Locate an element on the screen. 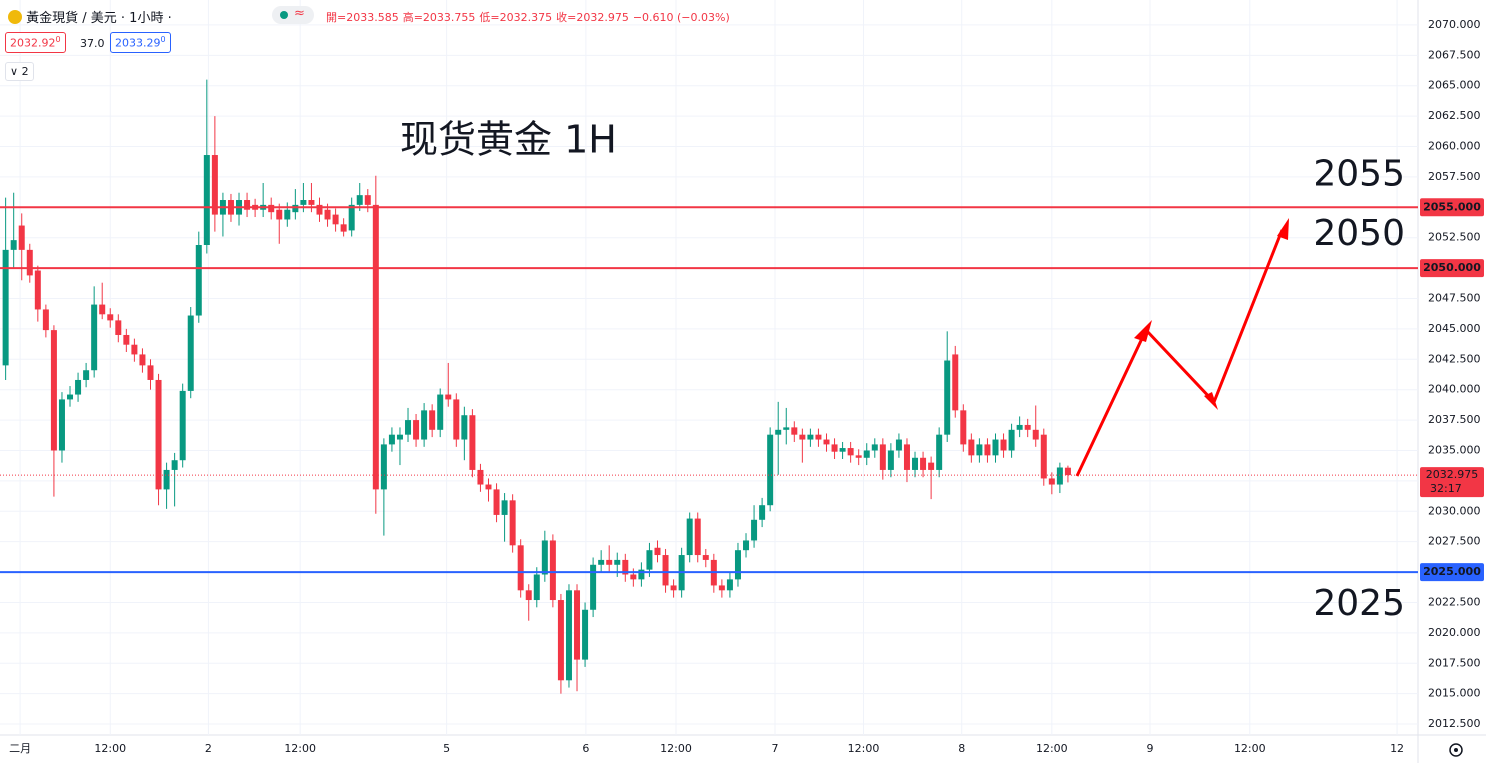 The width and height of the screenshot is (1486, 763). buy-button: 2033.290 is located at coordinates (140, 42).